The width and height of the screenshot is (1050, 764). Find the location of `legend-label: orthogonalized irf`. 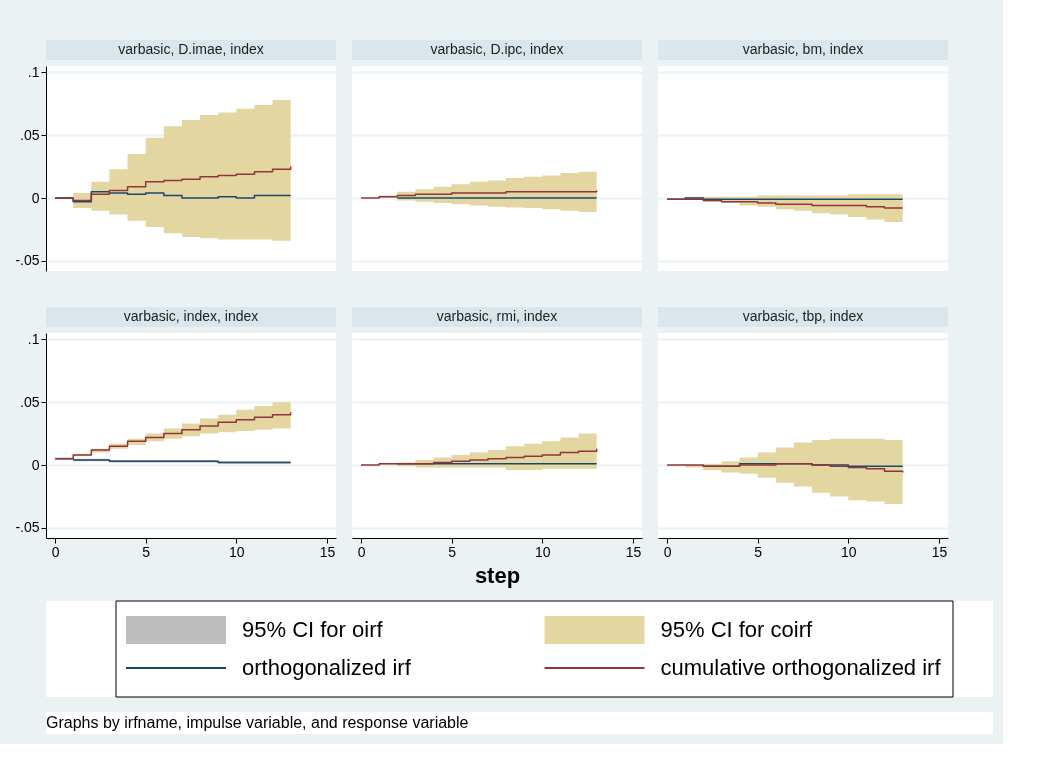

legend-label: orthogonalized irf is located at coordinates (327, 667).